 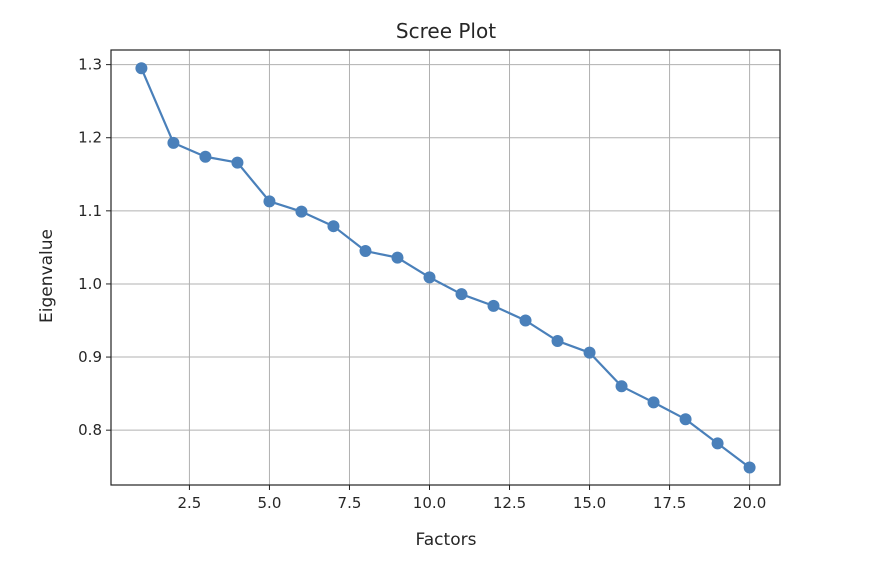 What do you see at coordinates (90, 138) in the screenshot?
I see `y-tick-label: 1.2` at bounding box center [90, 138].